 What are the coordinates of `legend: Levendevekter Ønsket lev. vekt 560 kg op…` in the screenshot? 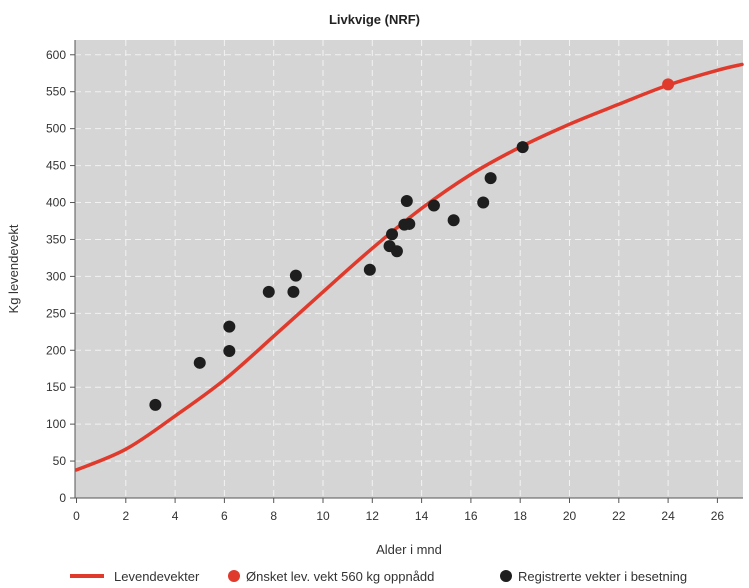 It's located at (409, 576).